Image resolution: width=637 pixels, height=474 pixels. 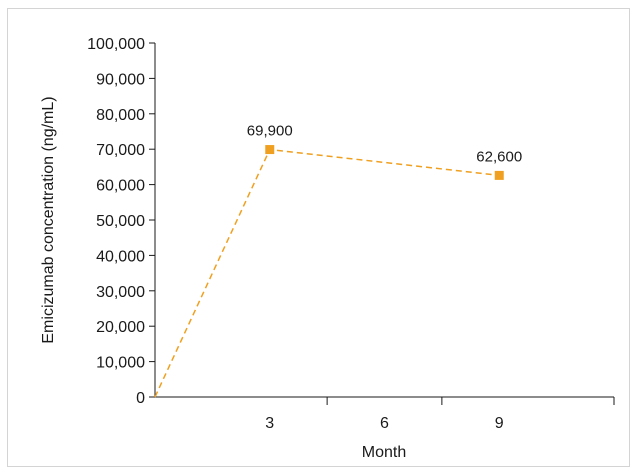 I want to click on x-tick-label: 6, so click(x=384, y=423).